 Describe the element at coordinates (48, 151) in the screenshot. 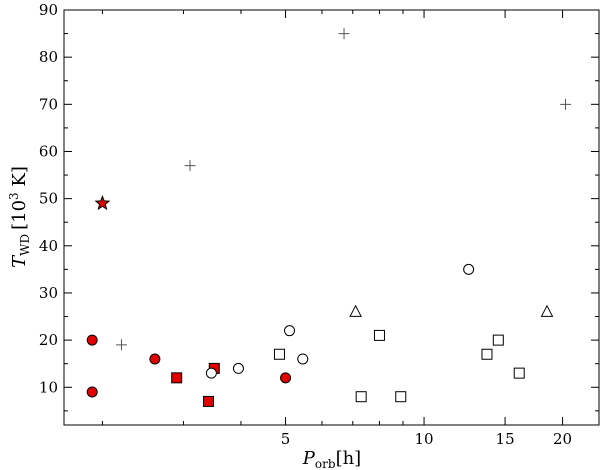

I see `y-tick-label: 60` at that location.